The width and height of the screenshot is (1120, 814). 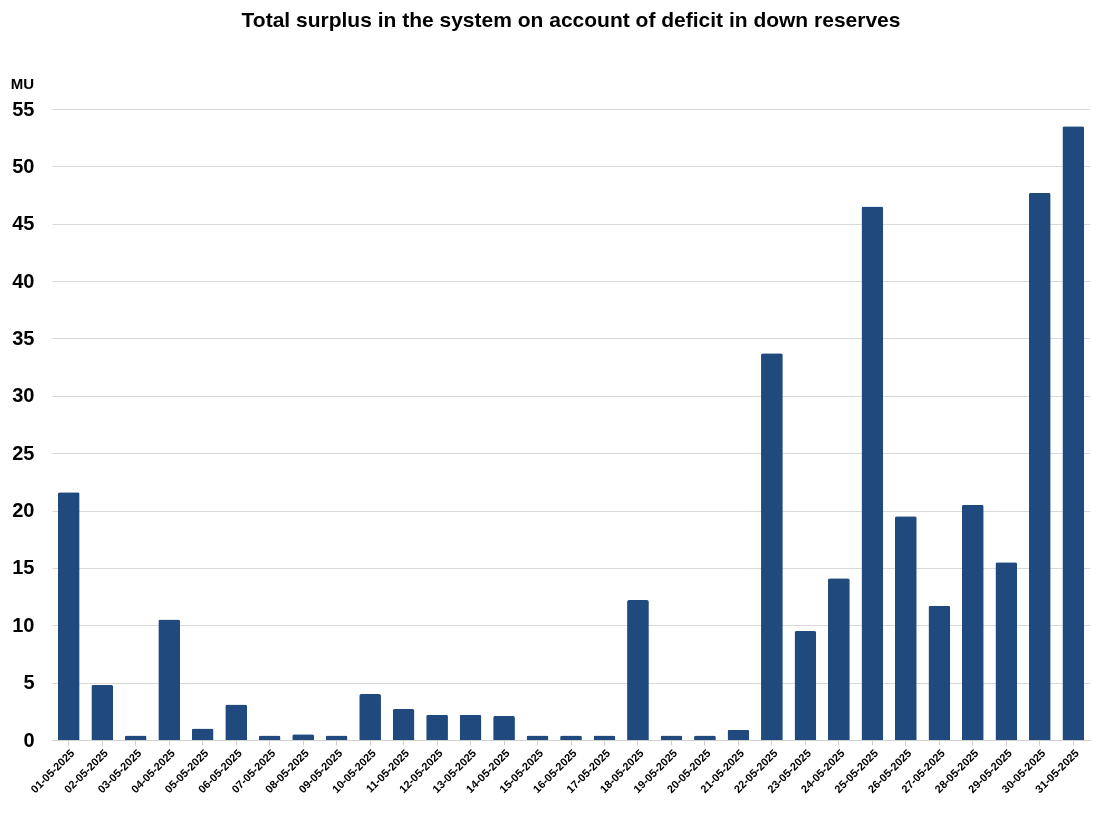 I want to click on y-axis-title: MU, so click(x=22, y=83).